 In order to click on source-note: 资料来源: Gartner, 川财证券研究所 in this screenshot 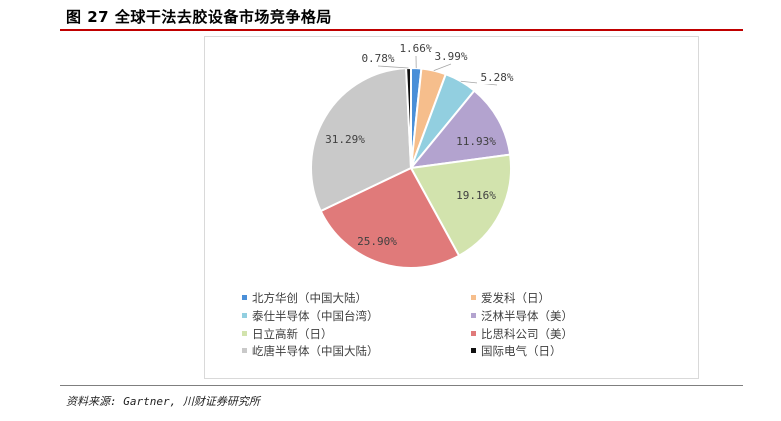, I will do `click(163, 401)`.